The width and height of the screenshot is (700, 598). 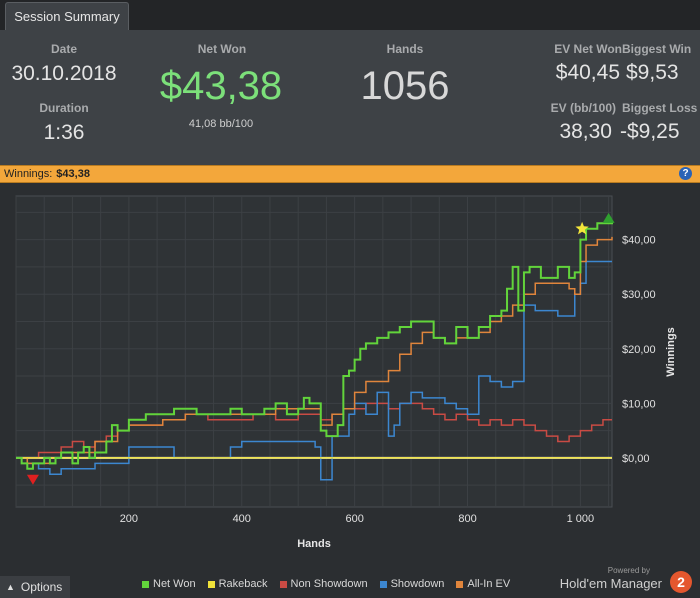 I want to click on legend-item-showdown: Showdown, so click(x=412, y=584).